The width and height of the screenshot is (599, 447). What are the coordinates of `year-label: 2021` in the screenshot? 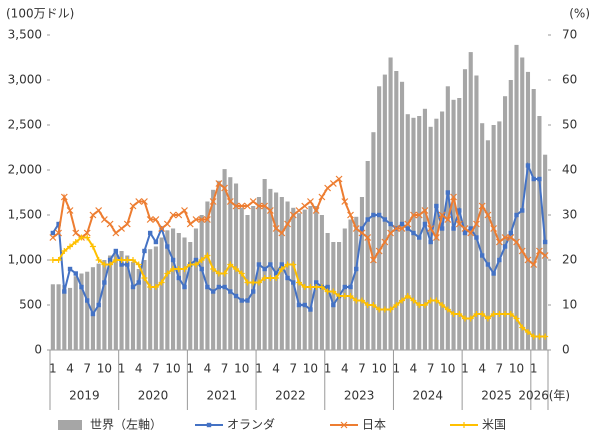 It's located at (221, 396).